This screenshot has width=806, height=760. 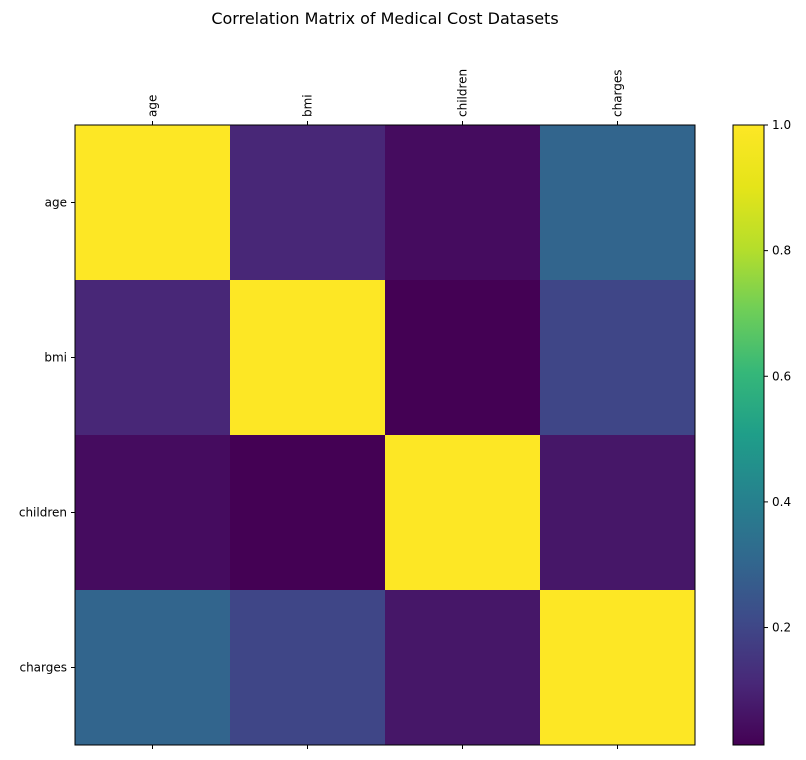 What do you see at coordinates (463, 513) in the screenshot?
I see `heatmap-cell-children-children` at bounding box center [463, 513].